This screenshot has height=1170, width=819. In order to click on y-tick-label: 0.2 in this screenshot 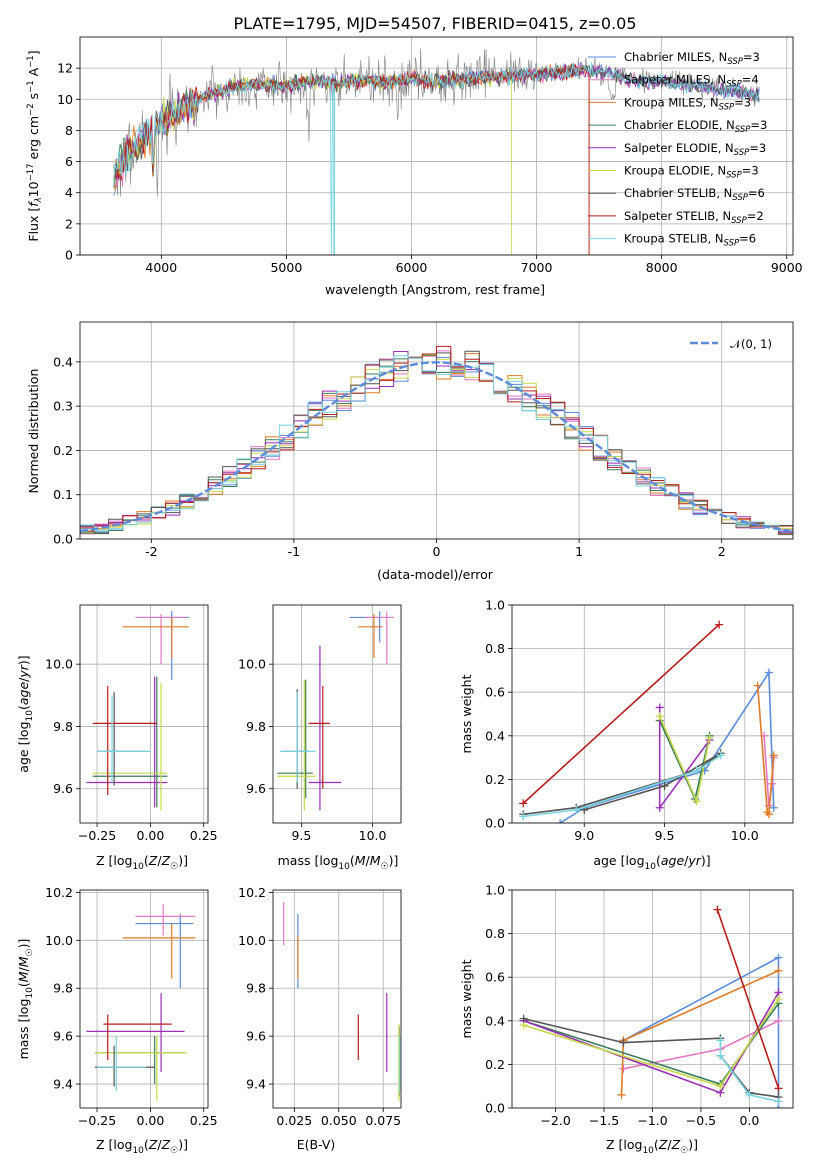, I will do `click(495, 779)`.